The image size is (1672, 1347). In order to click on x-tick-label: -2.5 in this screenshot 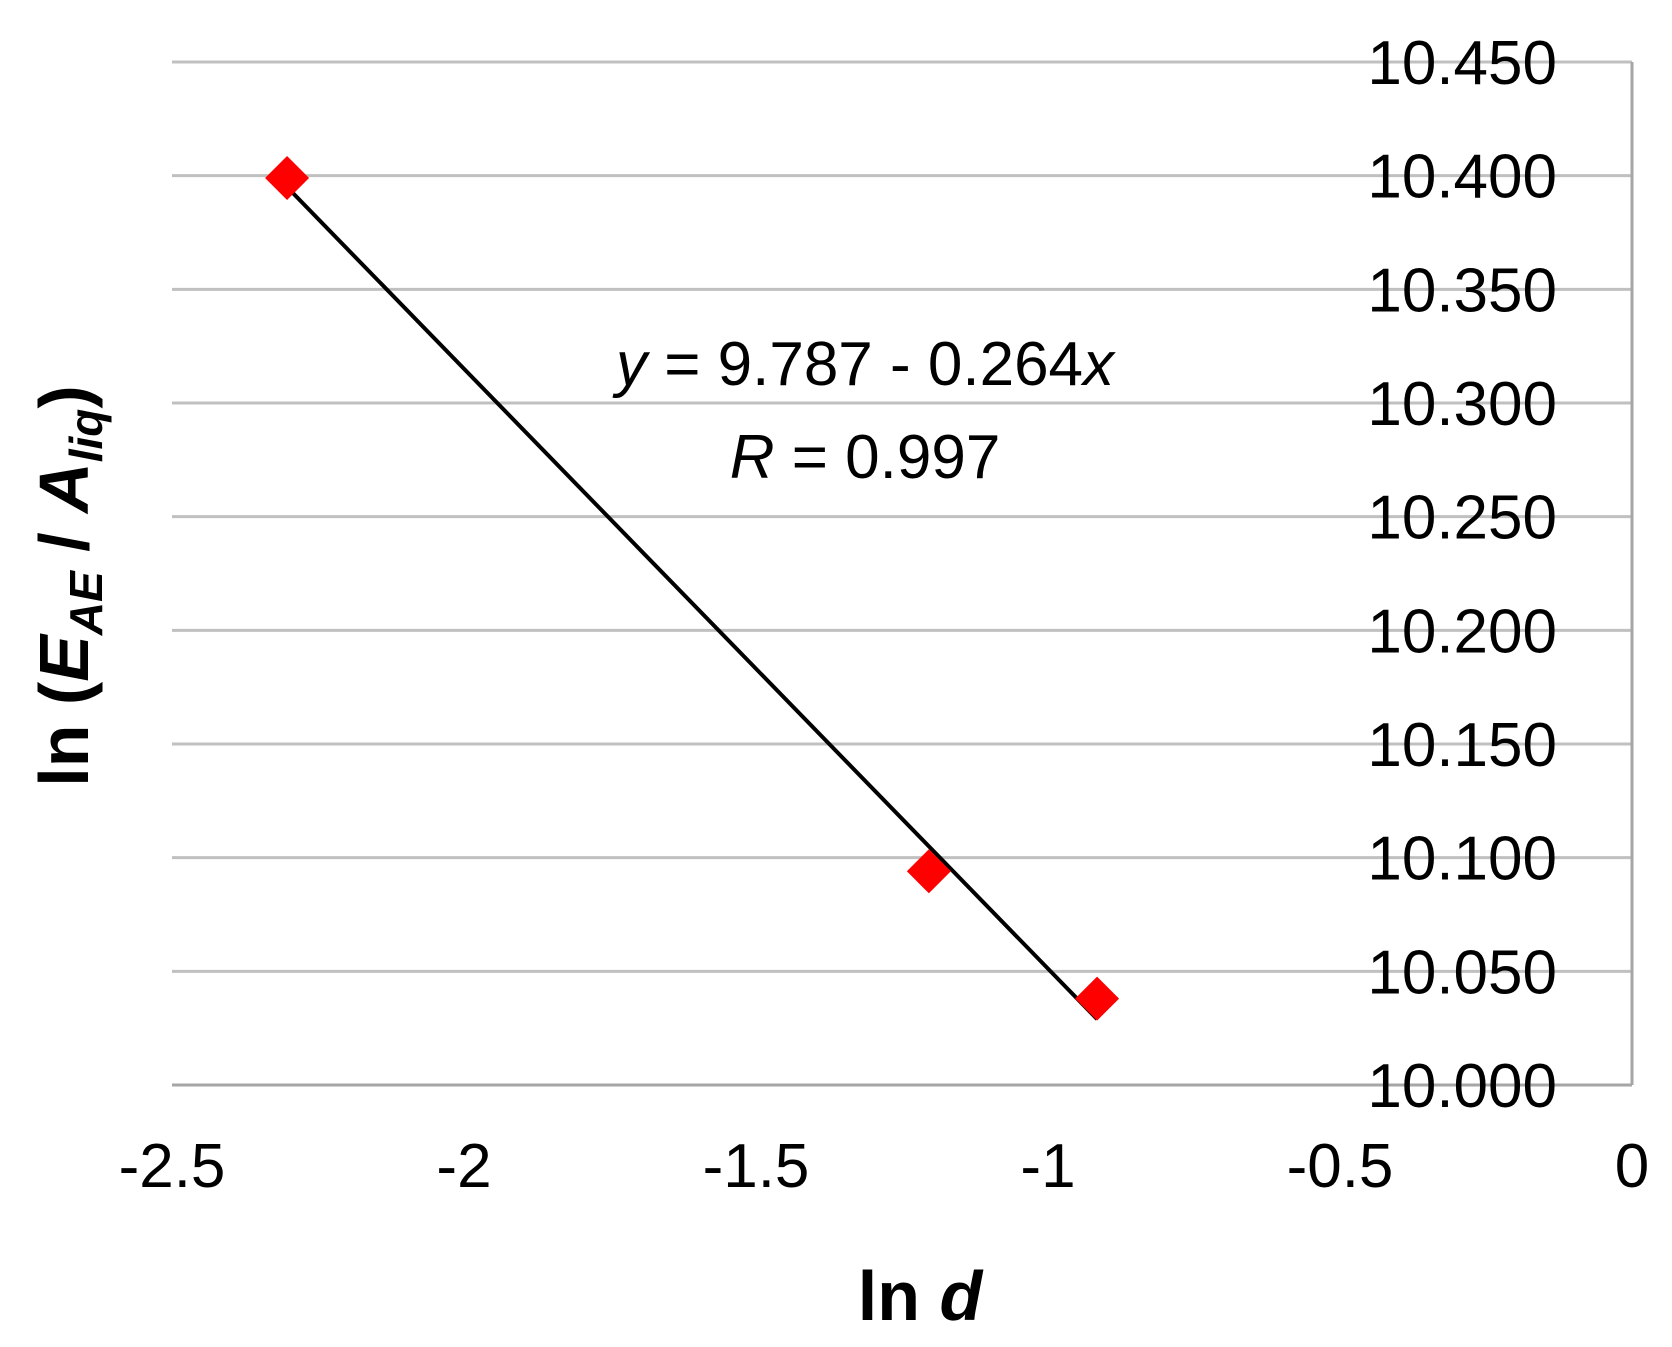, I will do `click(172, 1166)`.